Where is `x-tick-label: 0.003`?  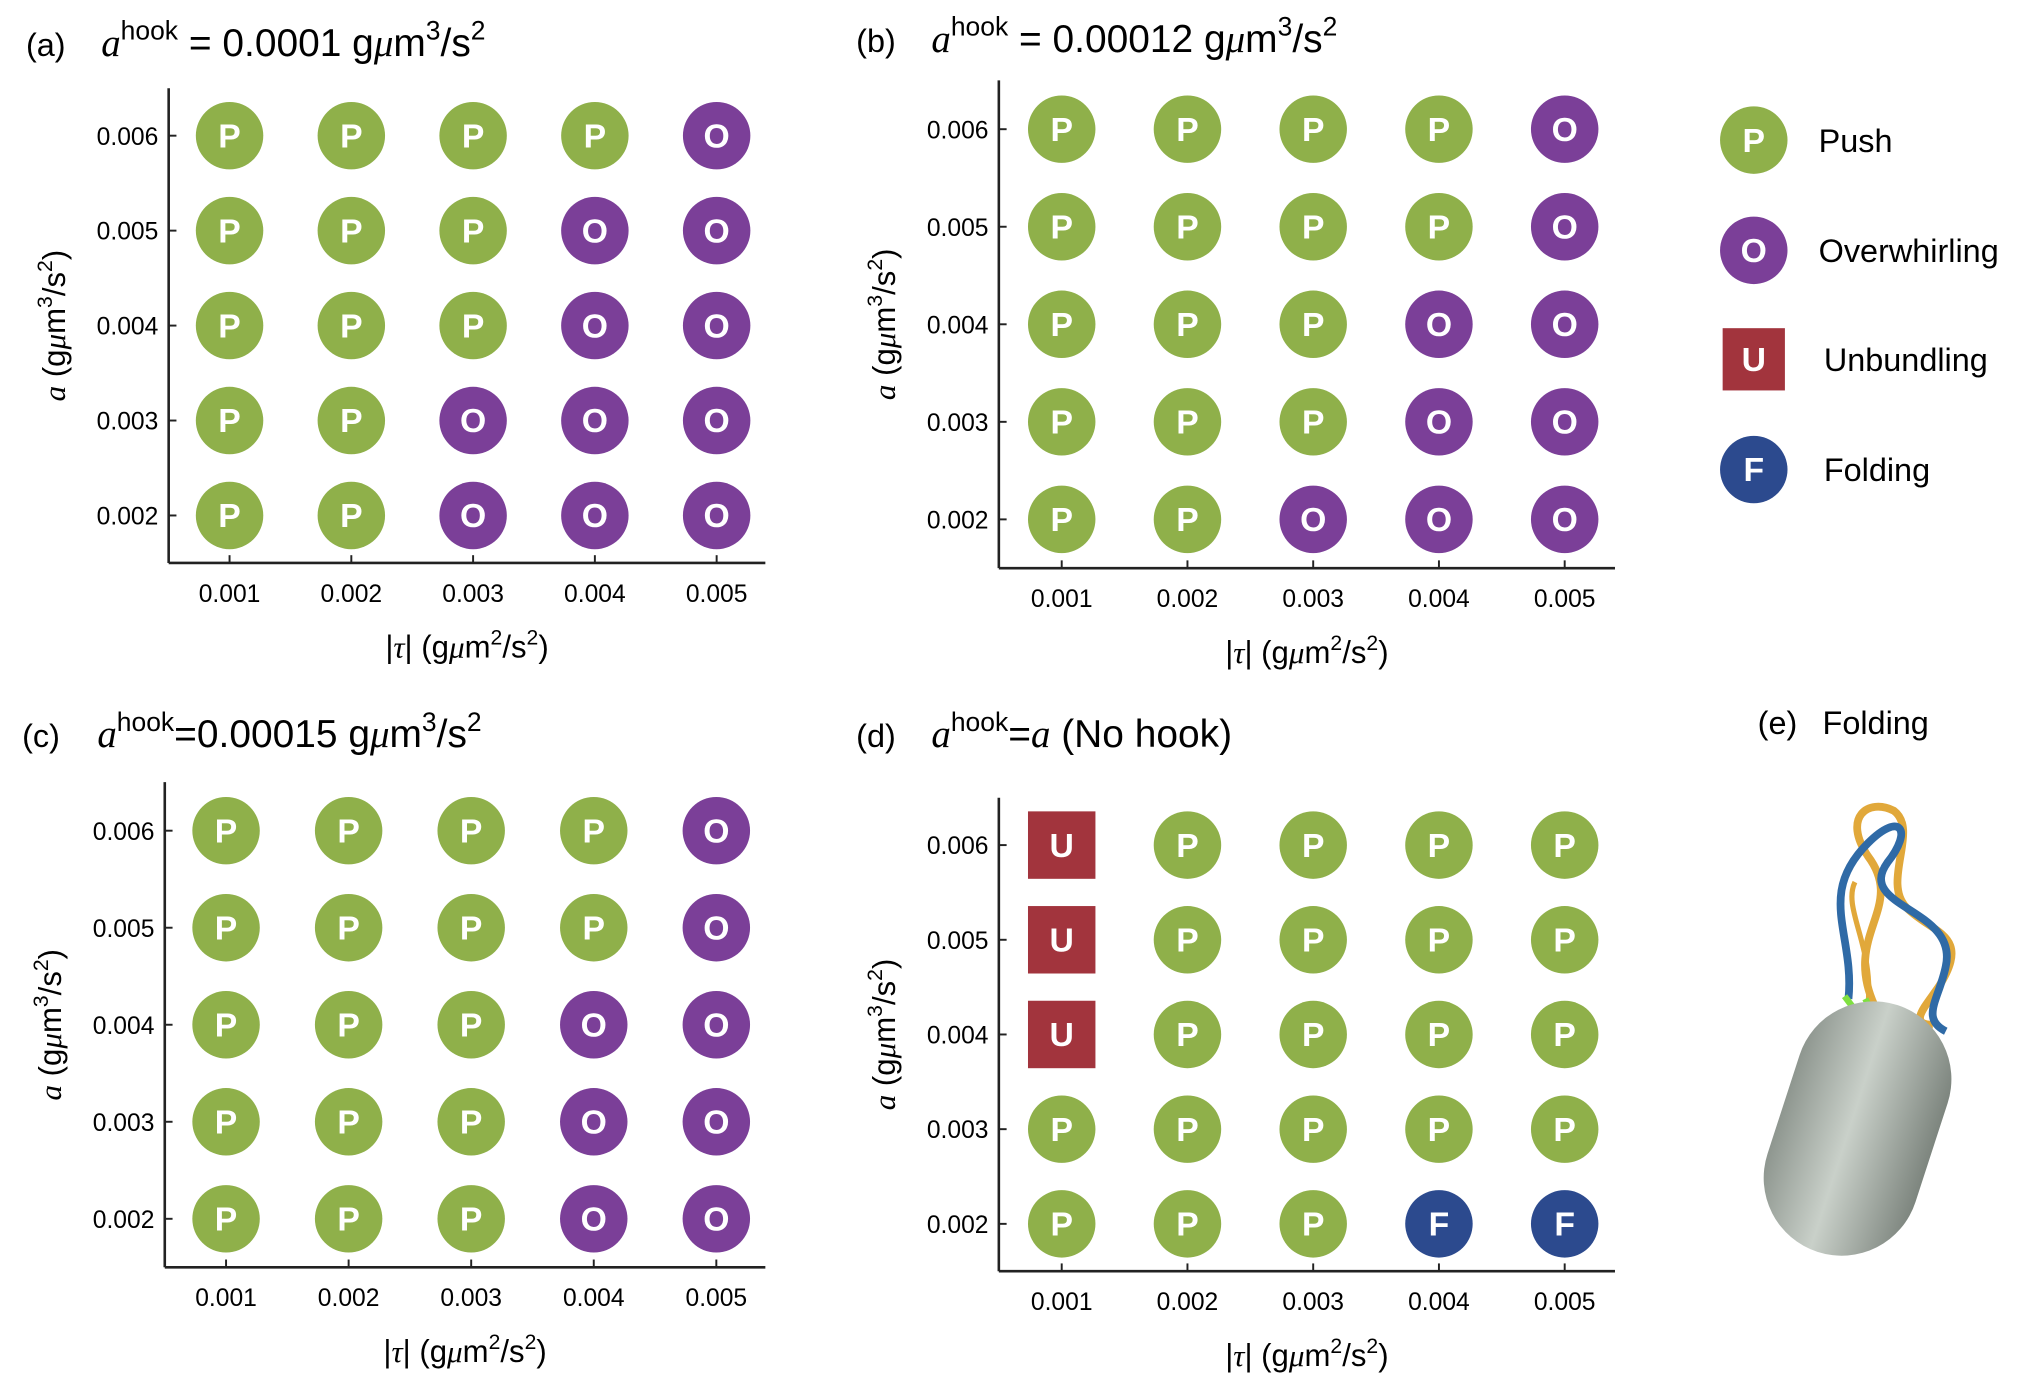 x-tick-label: 0.003 is located at coordinates (471, 1298).